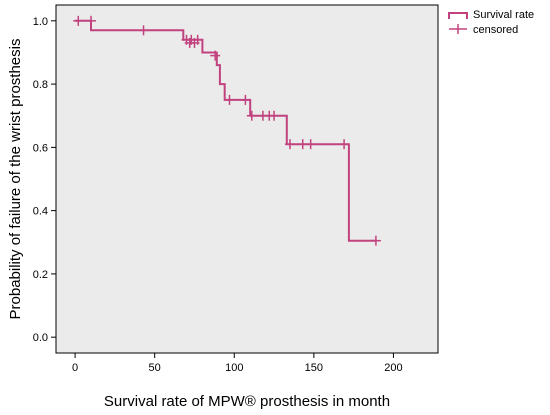 This screenshot has width=550, height=415. Describe the element at coordinates (40, 212) in the screenshot. I see `y-tick-label: 0.4` at that location.